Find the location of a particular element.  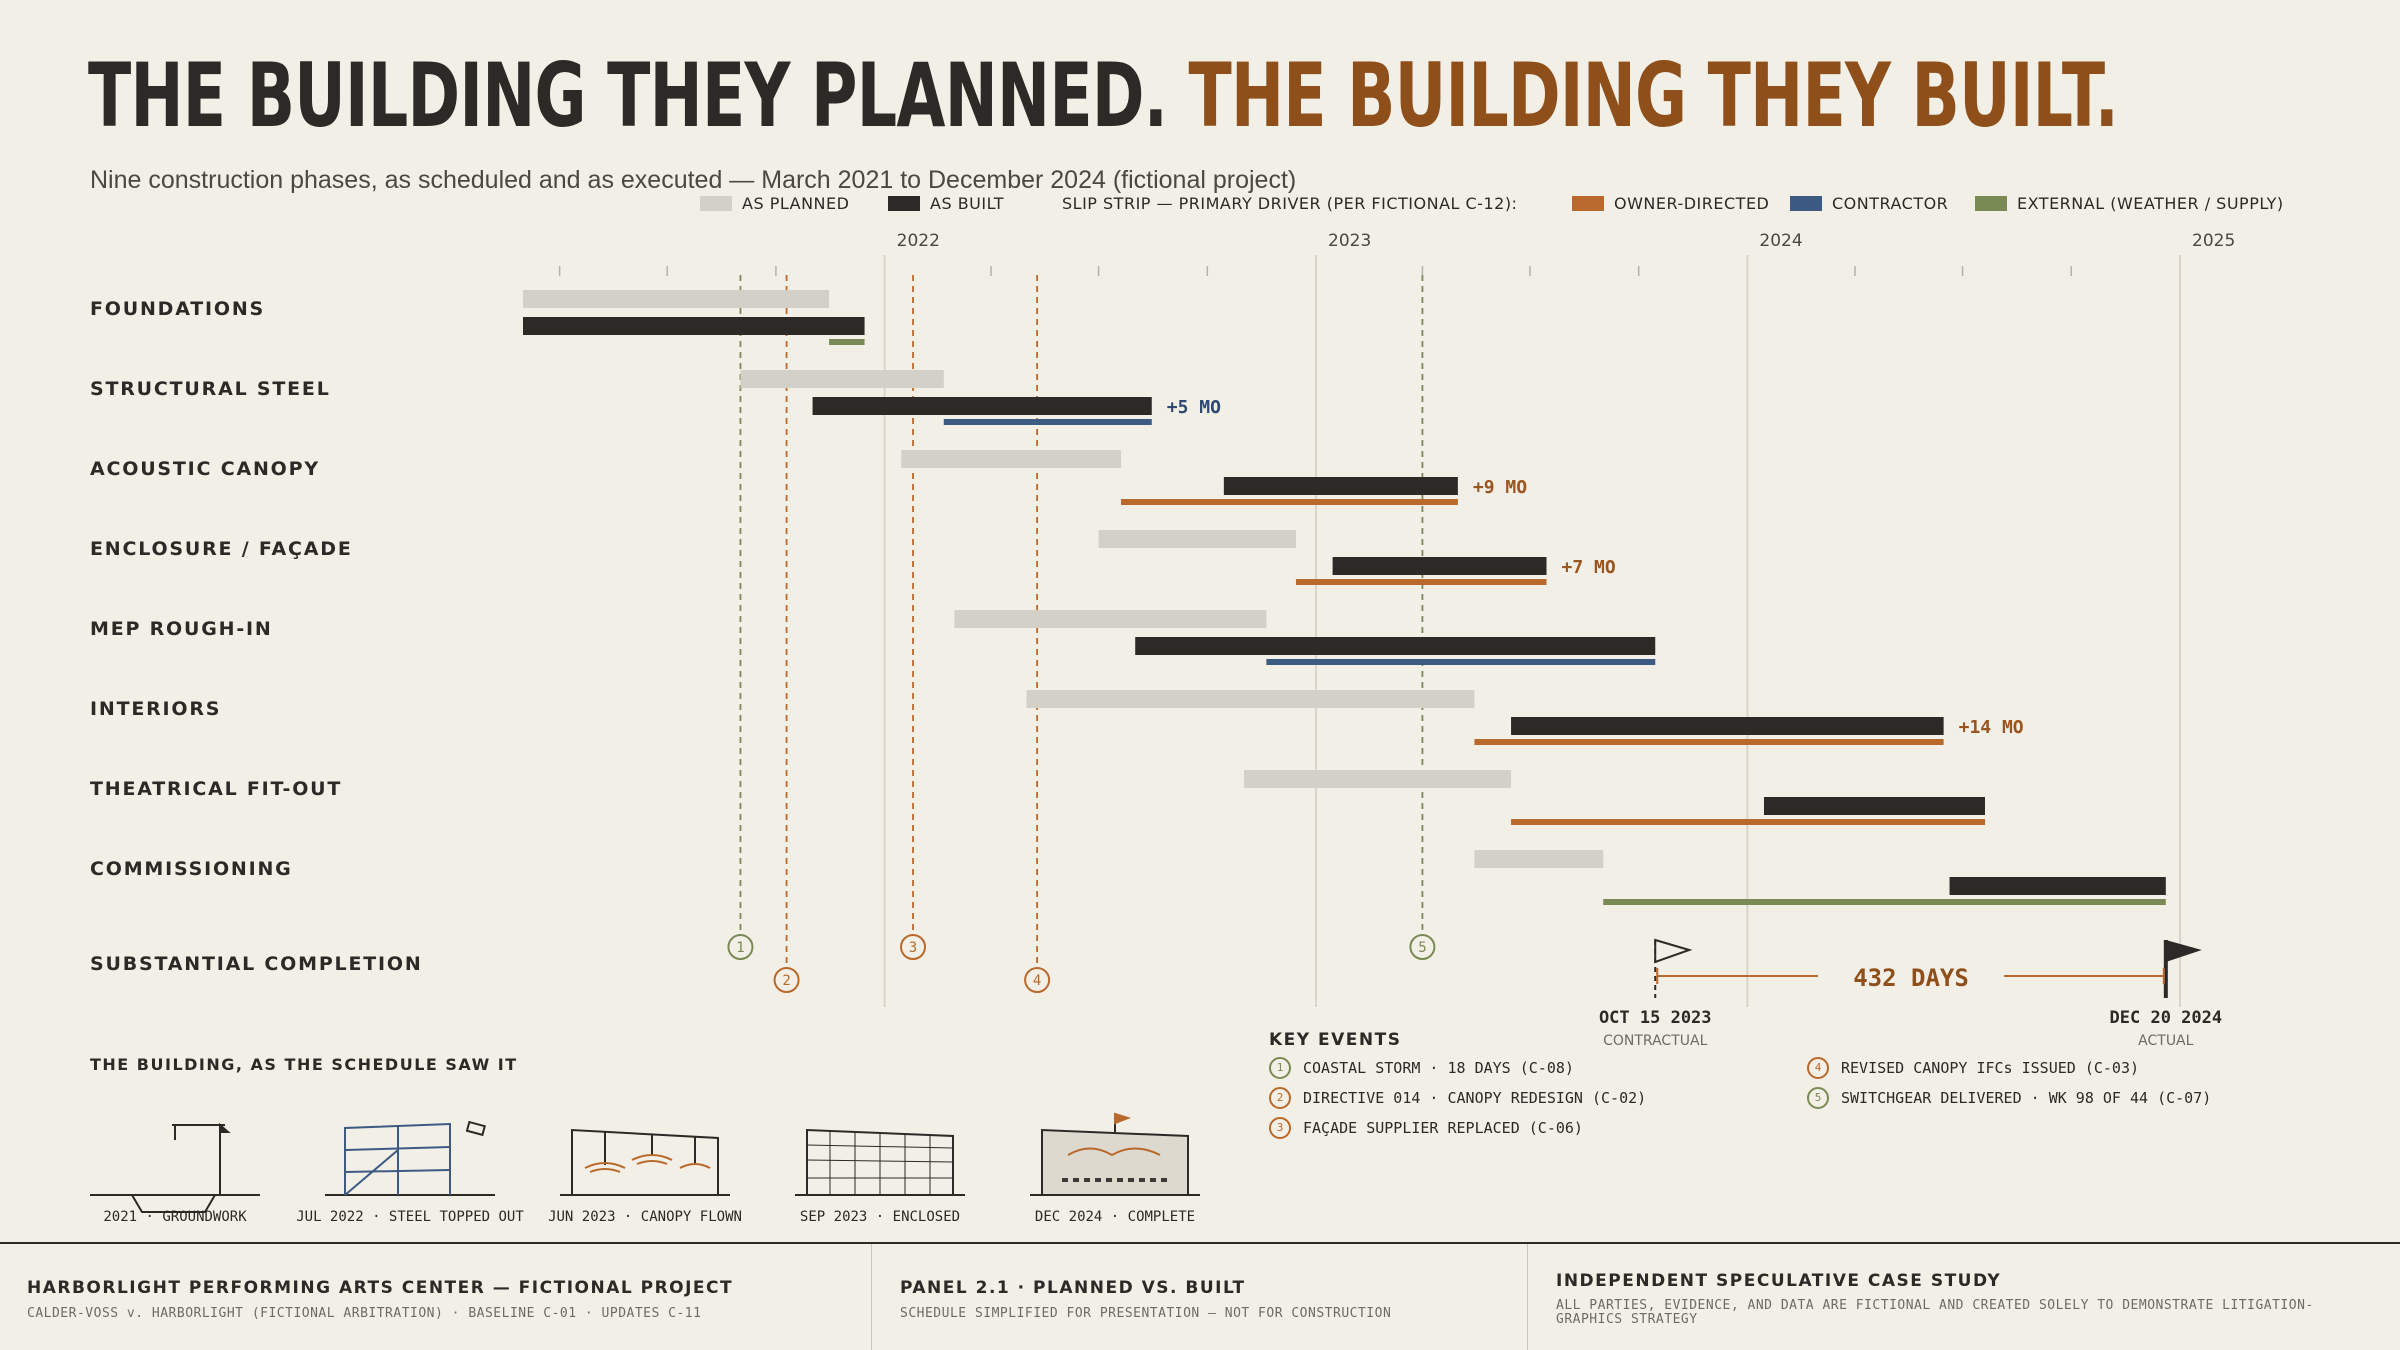

legend-external-swatch is located at coordinates (1991, 203).